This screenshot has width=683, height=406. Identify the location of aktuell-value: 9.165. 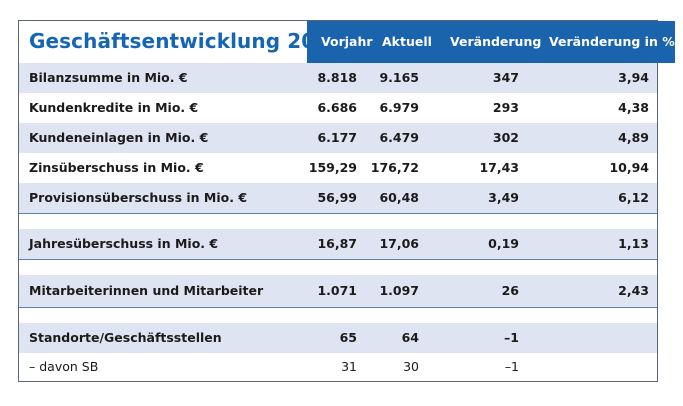
(399, 77).